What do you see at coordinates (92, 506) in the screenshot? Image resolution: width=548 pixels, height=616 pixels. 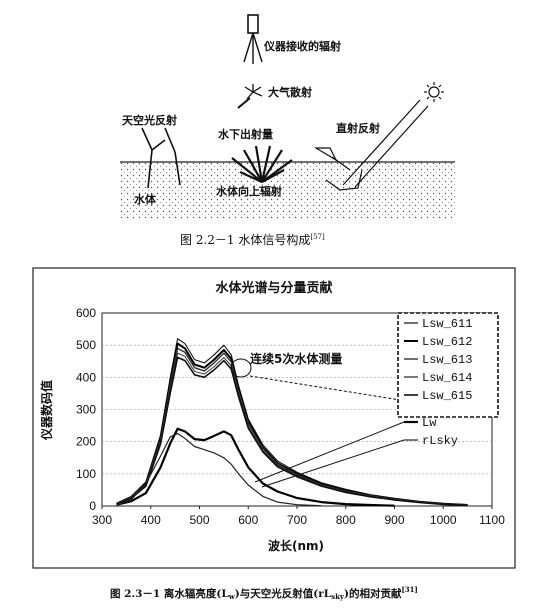 I see `y-tick-label: 0` at bounding box center [92, 506].